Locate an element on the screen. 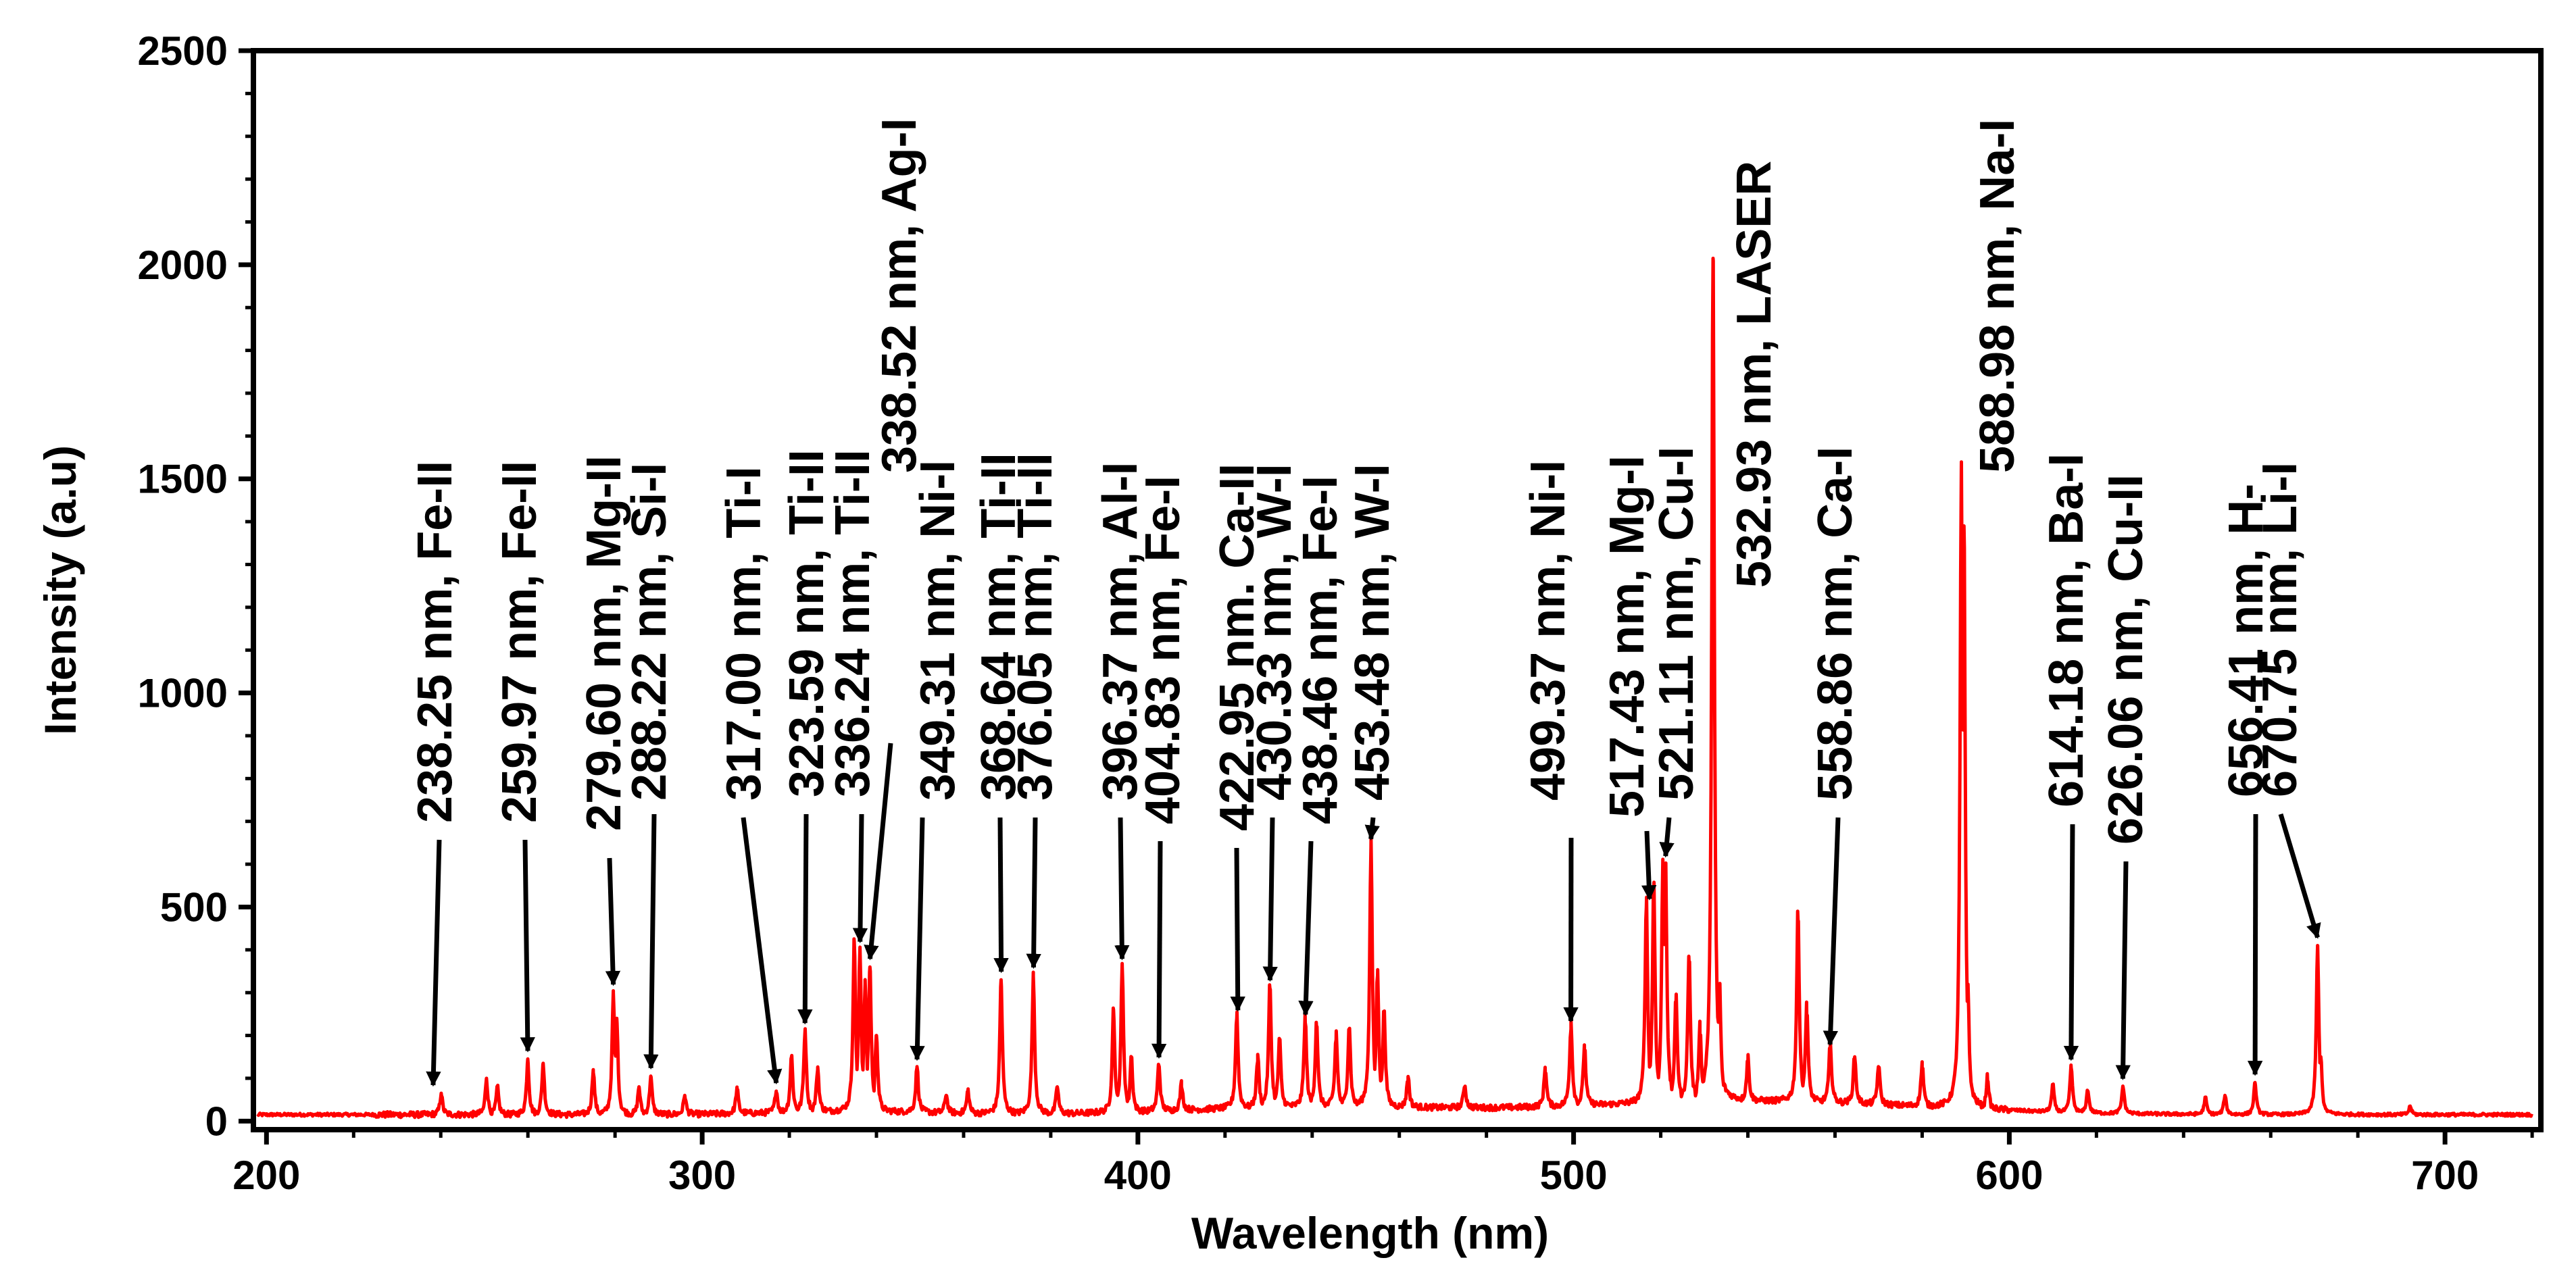 This screenshot has width=2576, height=1281. peak-label: 376.05 nm, Ti-II is located at coordinates (1035, 627).